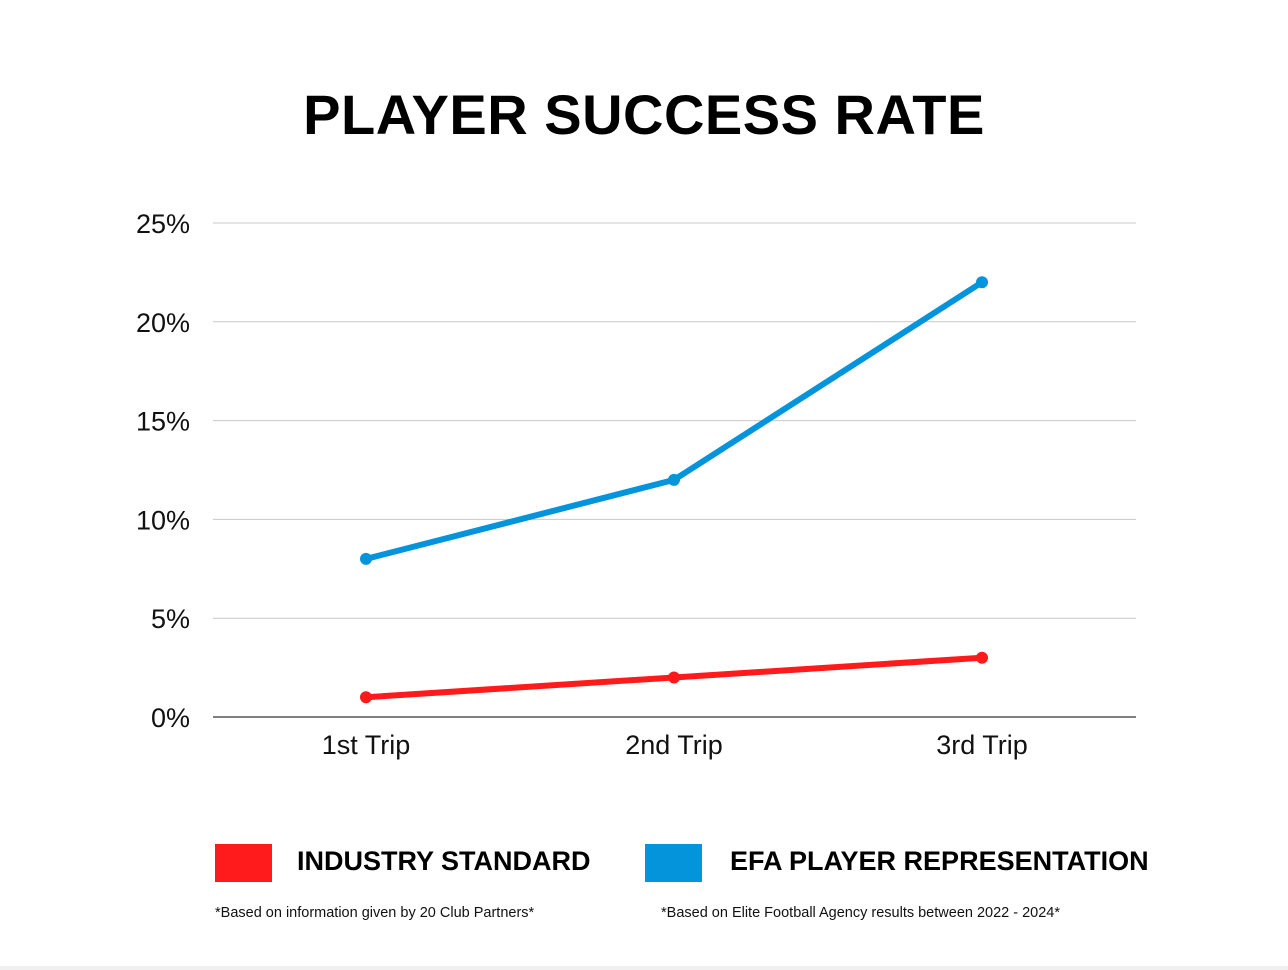 This screenshot has width=1288, height=970. Describe the element at coordinates (163, 224) in the screenshot. I see `y-tick-label: 25%` at that location.